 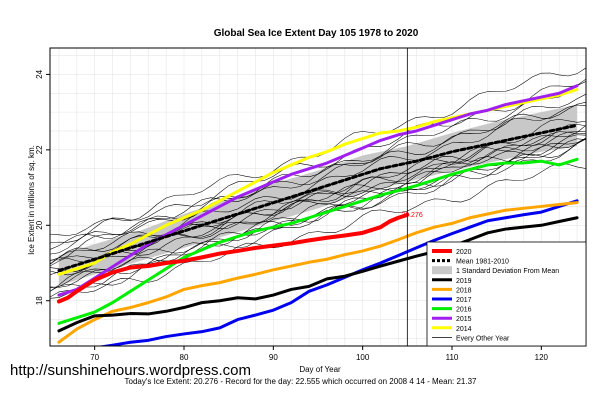 What do you see at coordinates (39, 149) in the screenshot?
I see `y-tick-label: 22` at bounding box center [39, 149].